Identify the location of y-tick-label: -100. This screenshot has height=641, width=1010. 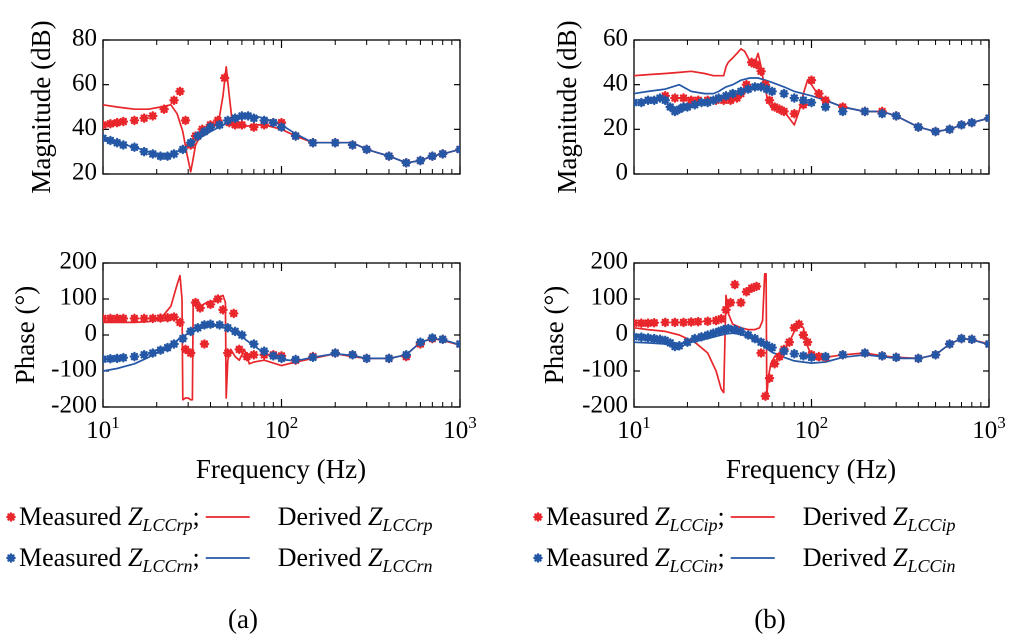
(74, 369).